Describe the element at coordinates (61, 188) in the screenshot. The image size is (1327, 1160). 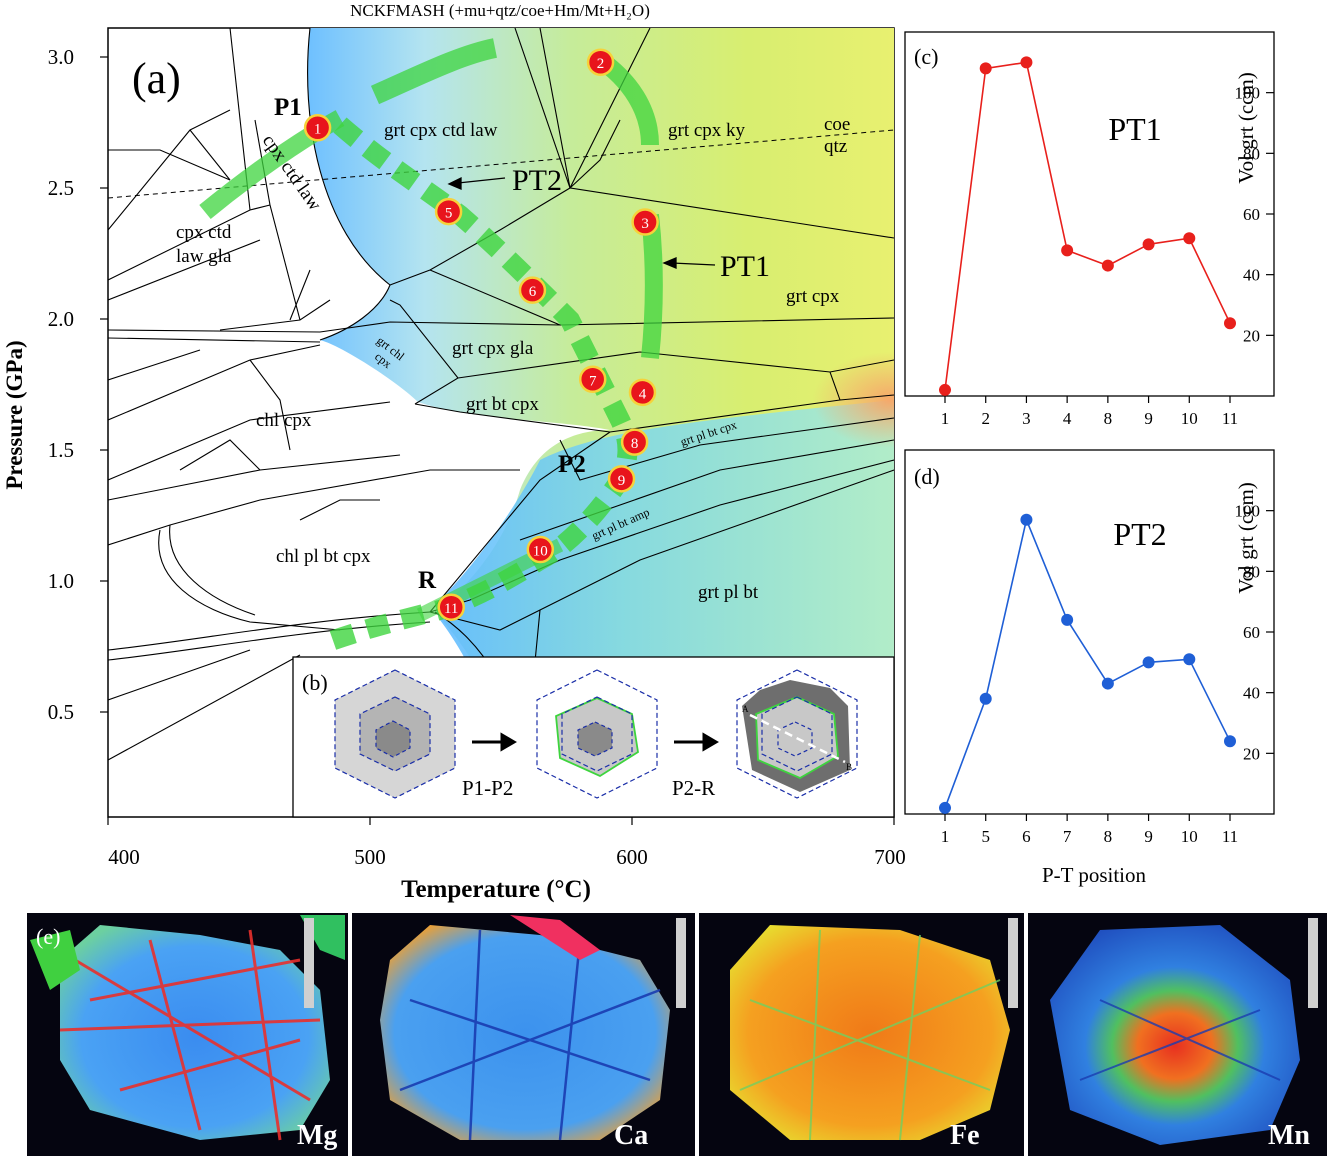
I see `y-tick: 2.5` at that location.